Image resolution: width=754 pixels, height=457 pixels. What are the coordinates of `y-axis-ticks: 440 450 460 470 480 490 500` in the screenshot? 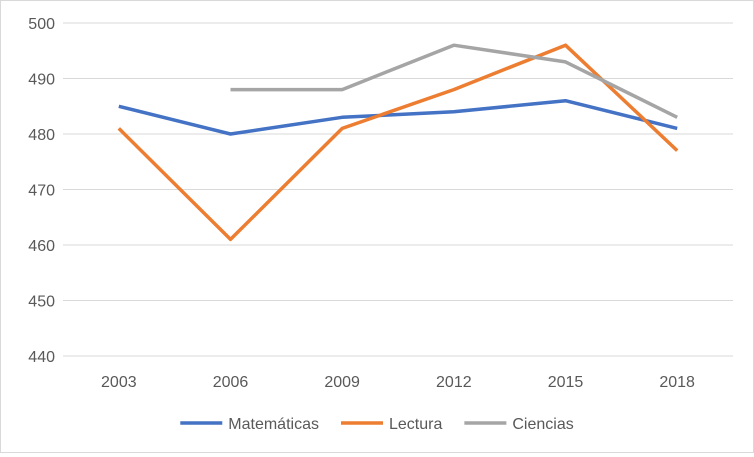 It's located at (41, 191).